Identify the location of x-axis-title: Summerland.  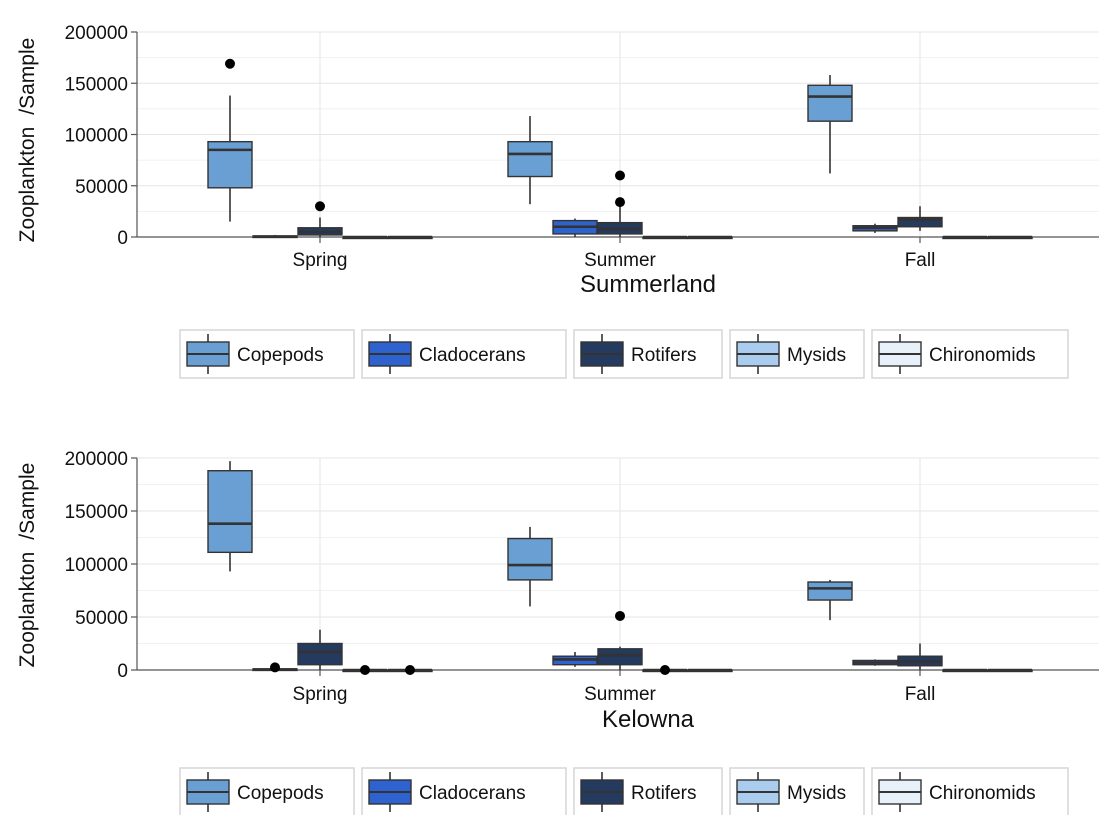
(648, 284).